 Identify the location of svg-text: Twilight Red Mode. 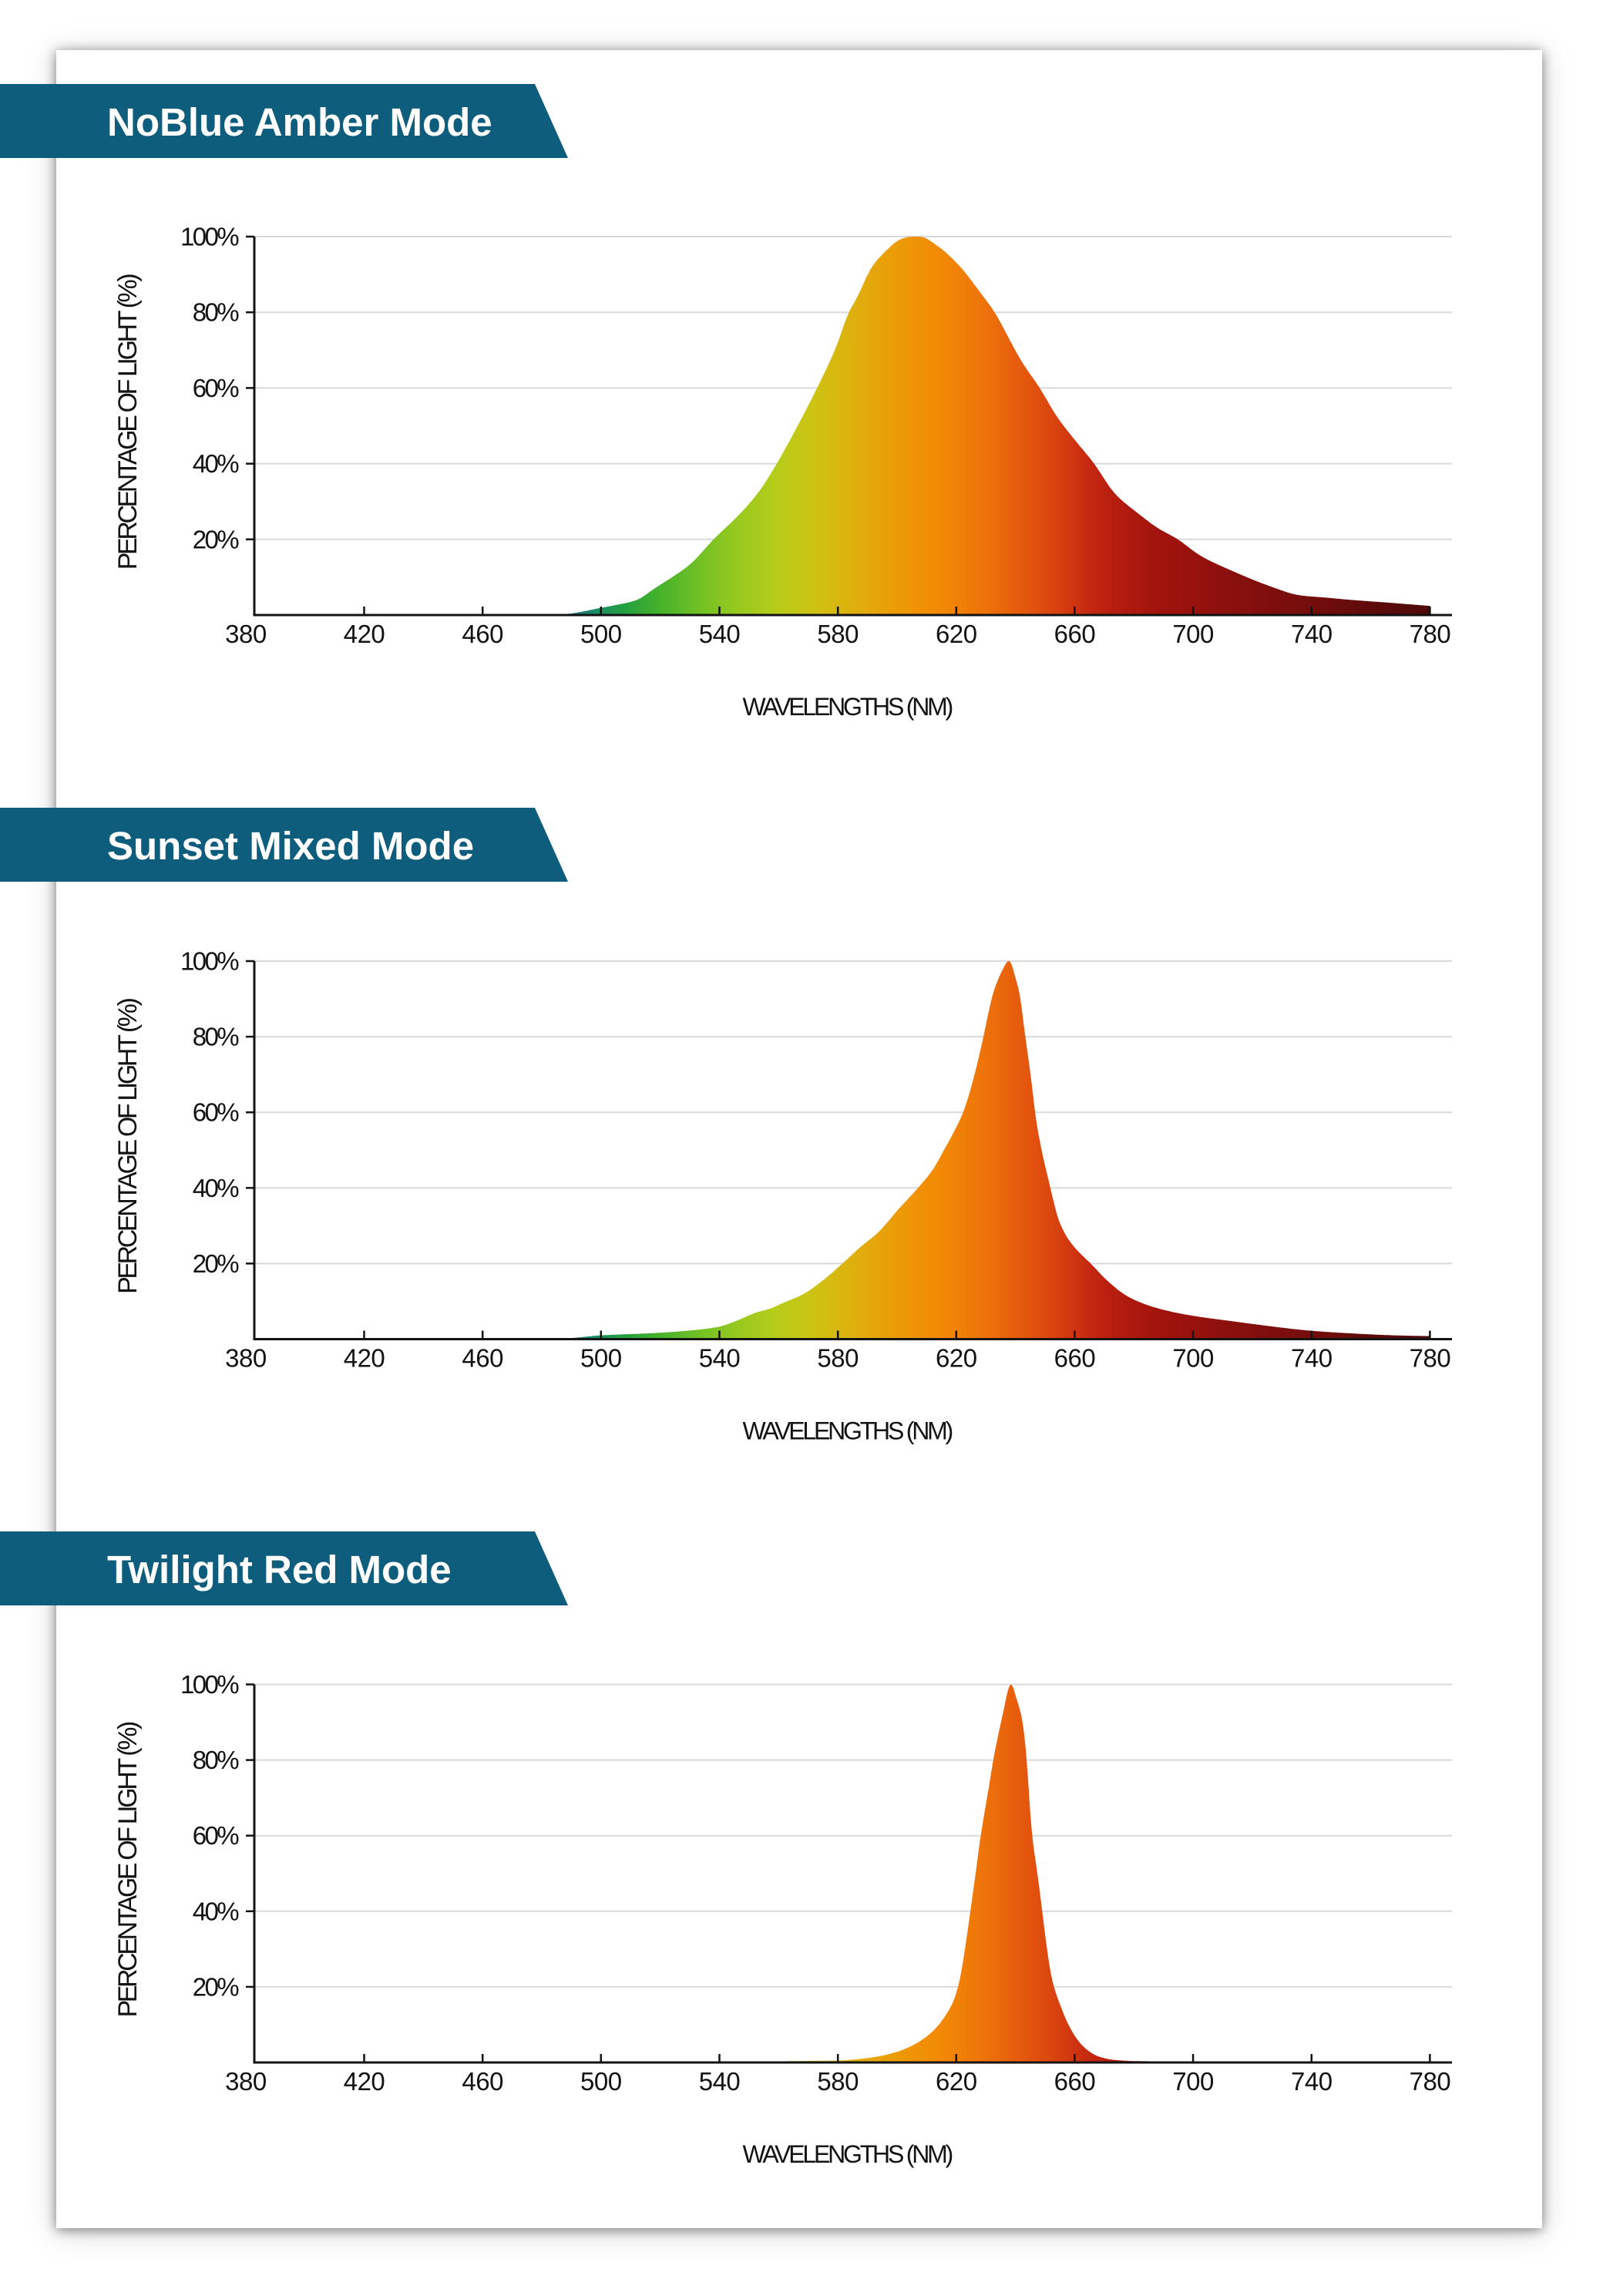
(279, 1570).